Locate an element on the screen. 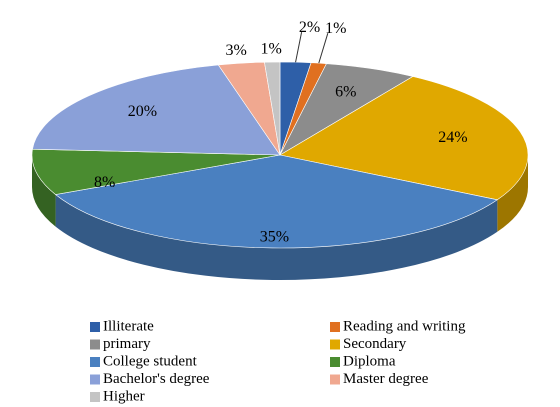 The width and height of the screenshot is (560, 407). legend-label: College student is located at coordinates (150, 361).